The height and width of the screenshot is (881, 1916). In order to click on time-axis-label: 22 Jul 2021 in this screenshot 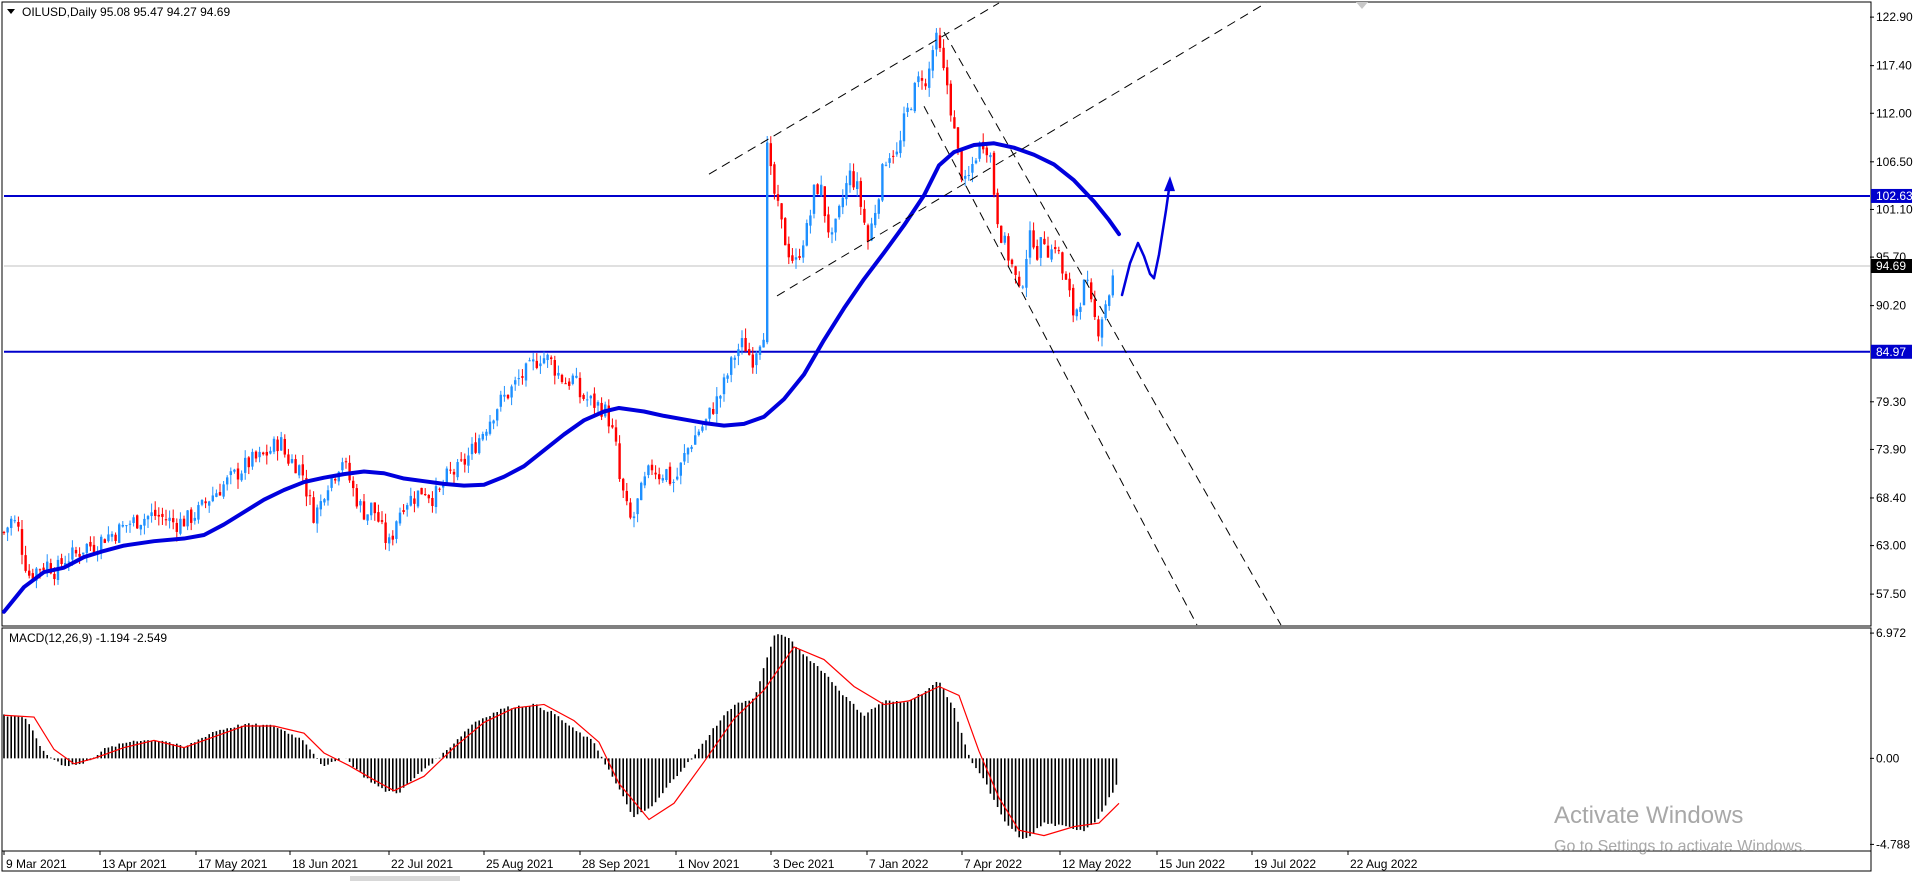, I will do `click(422, 864)`.